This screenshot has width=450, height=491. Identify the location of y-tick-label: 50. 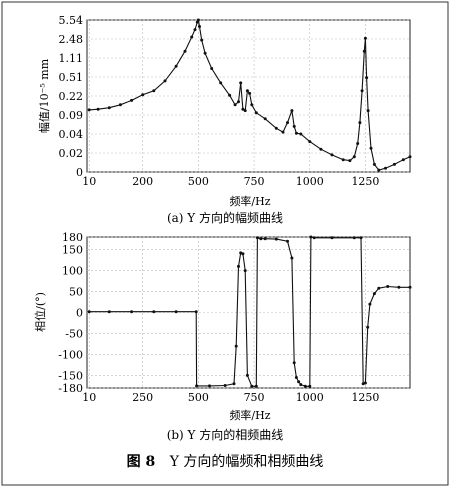
(76, 292).